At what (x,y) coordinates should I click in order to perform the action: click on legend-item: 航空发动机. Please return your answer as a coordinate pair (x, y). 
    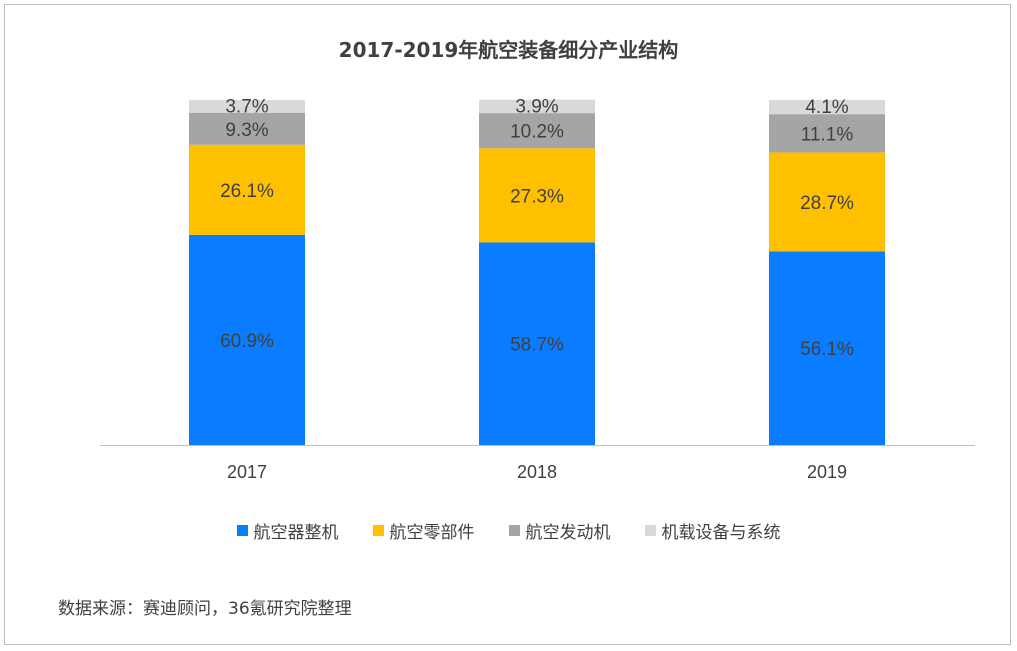
    Looking at the image, I should click on (559, 530).